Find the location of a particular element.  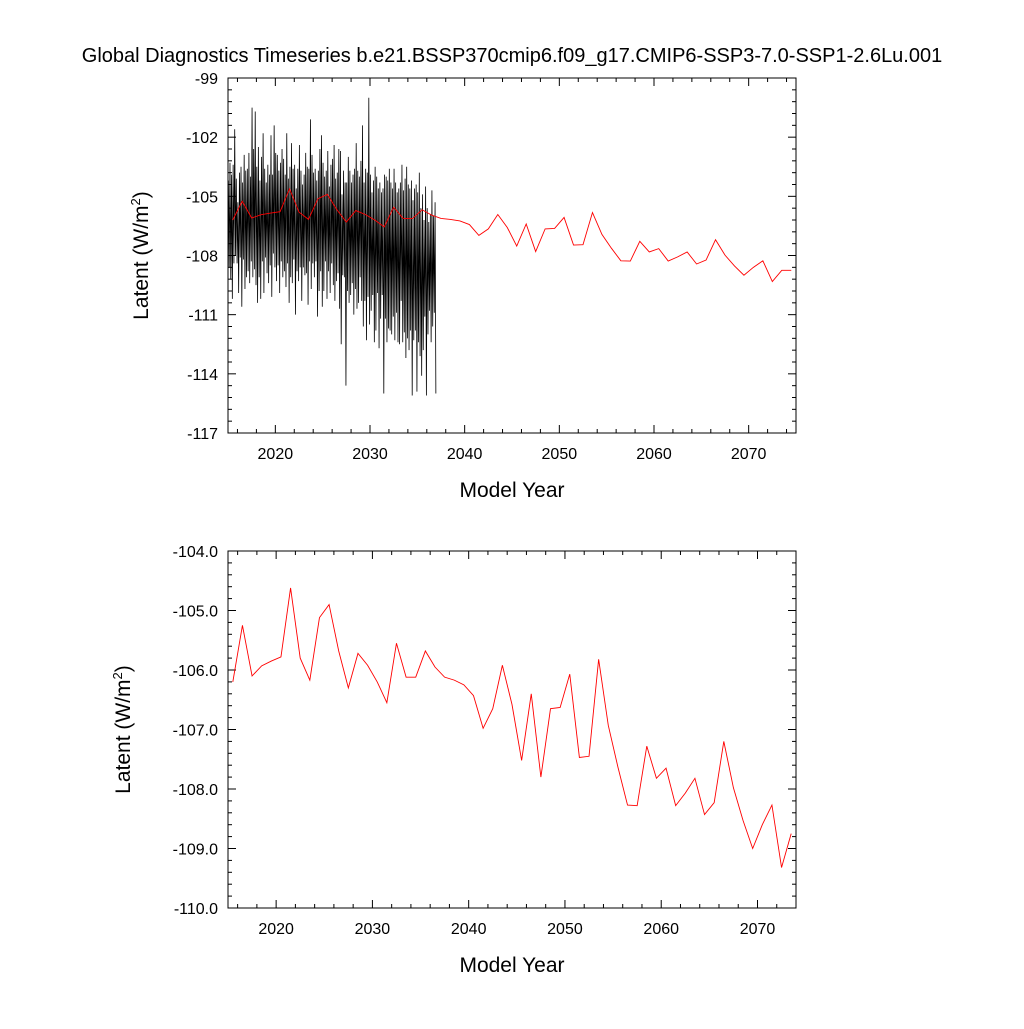

top-chart-ytick-label: -111 is located at coordinates (203, 316).